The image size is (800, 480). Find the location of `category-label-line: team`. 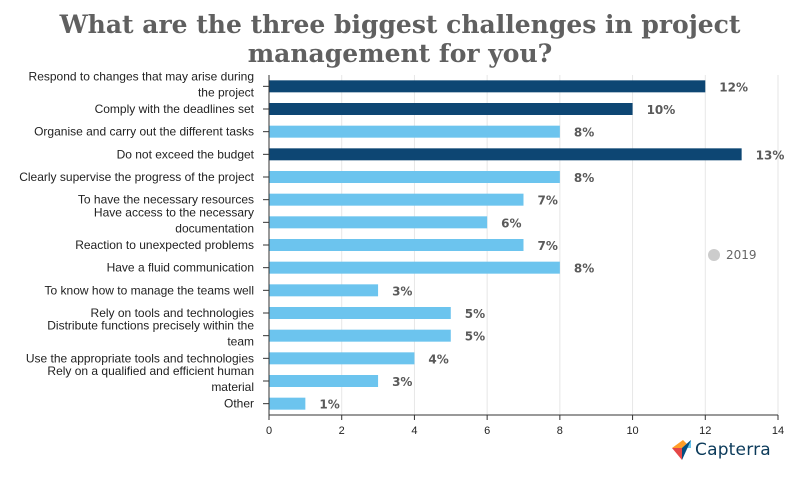

category-label-line: team is located at coordinates (240, 342).